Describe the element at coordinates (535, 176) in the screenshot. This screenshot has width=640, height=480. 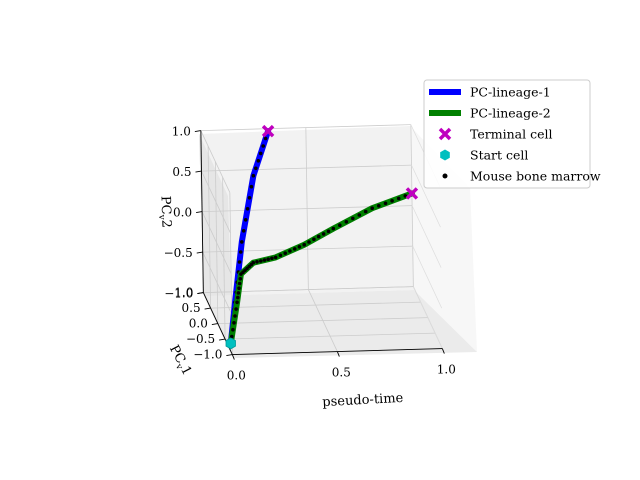
I see `legend-label: Mouse bone marrow` at that location.